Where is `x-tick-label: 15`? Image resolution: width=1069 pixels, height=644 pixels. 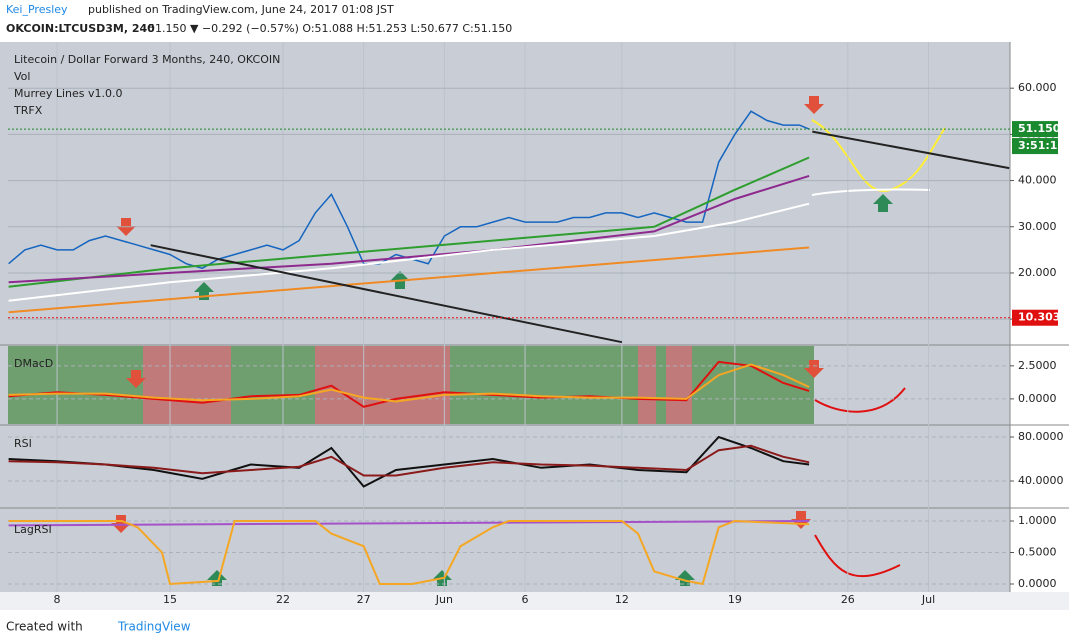 x-tick-label: 15 is located at coordinates (170, 599).